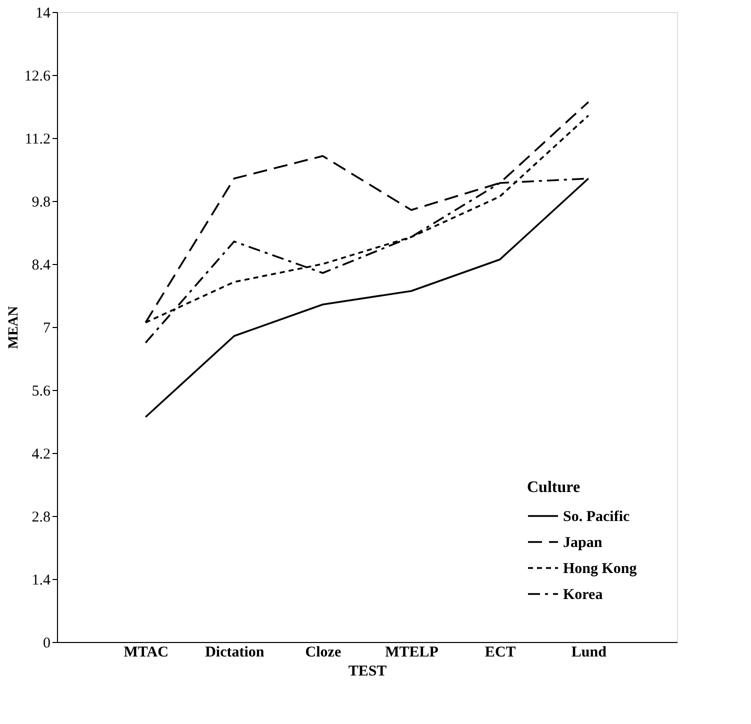 Image resolution: width=751 pixels, height=724 pixels. I want to click on legend-title: Culture, so click(553, 487).